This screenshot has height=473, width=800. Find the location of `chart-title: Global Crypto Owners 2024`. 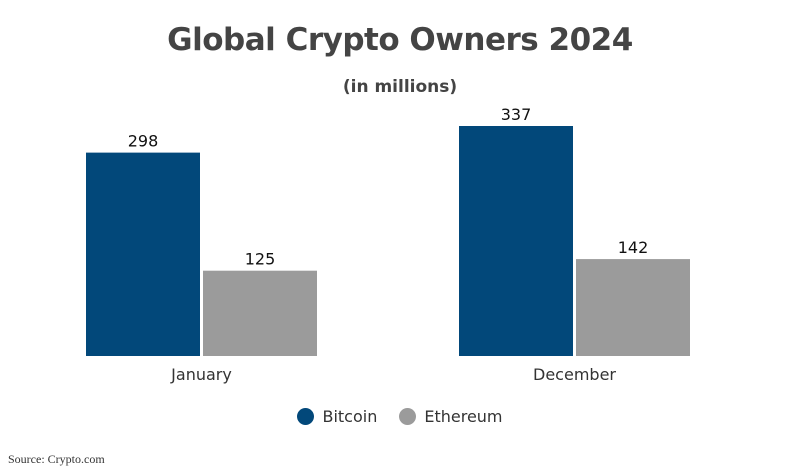

chart-title: Global Crypto Owners 2024 is located at coordinates (400, 40).